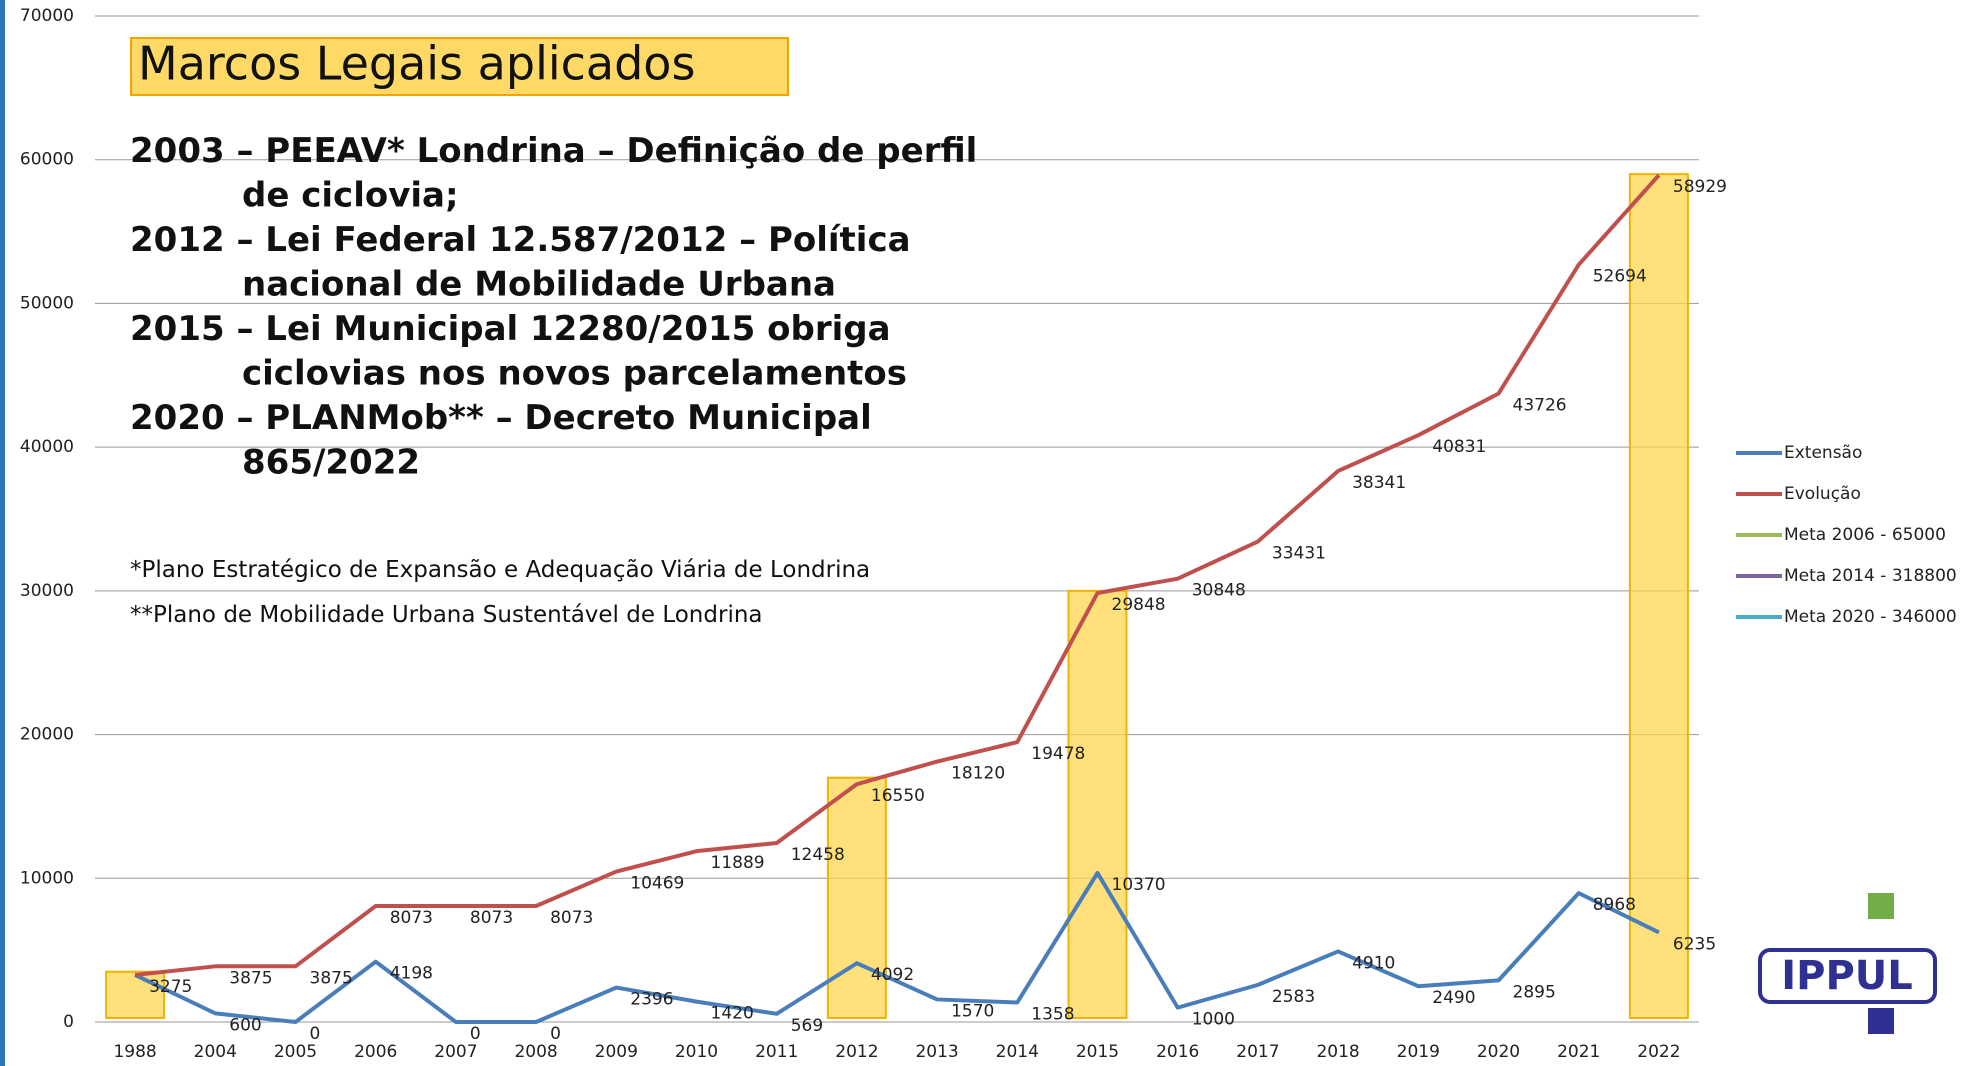 This screenshot has width=1987, height=1066. I want to click on y-tick-label: 50000, so click(47, 303).